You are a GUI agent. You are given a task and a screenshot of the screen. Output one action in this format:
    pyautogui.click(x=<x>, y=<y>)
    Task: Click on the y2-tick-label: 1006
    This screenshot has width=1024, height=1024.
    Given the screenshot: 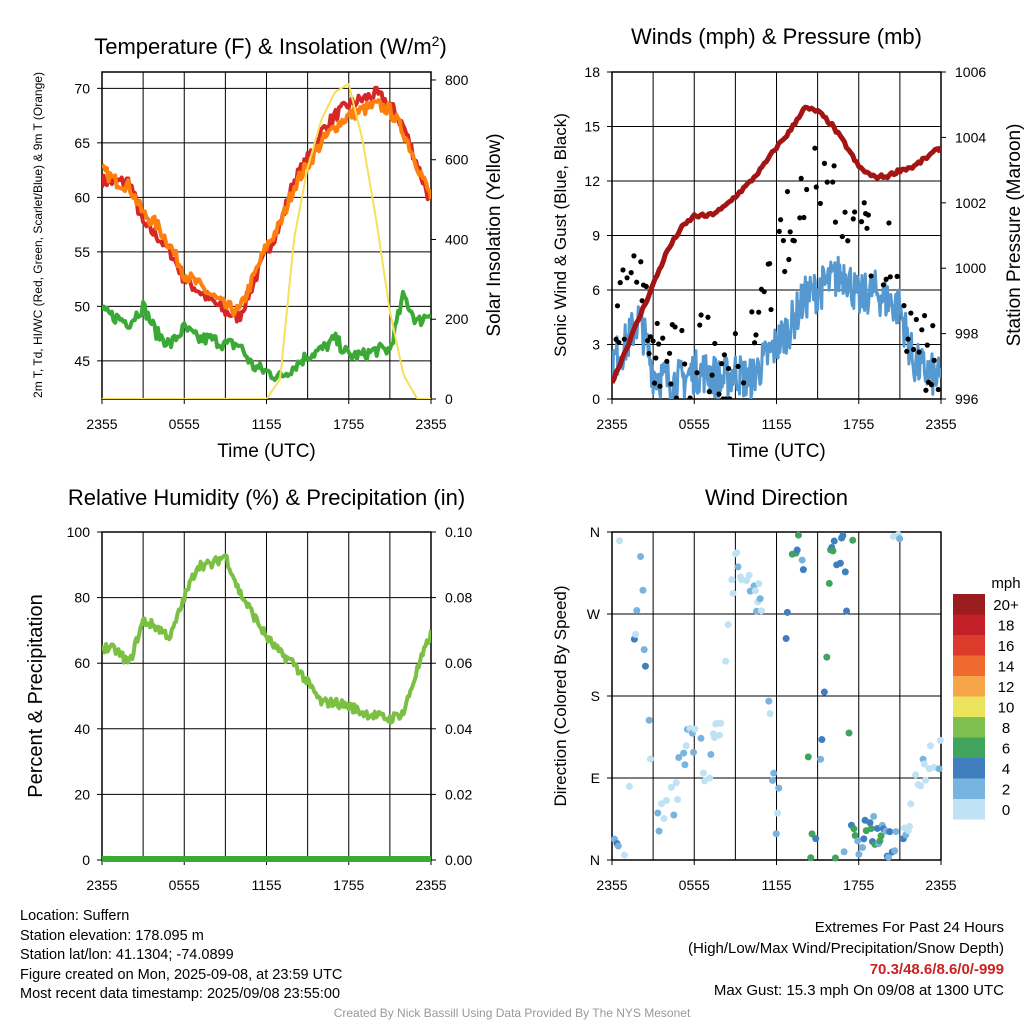 What is the action you would take?
    pyautogui.click(x=970, y=72)
    